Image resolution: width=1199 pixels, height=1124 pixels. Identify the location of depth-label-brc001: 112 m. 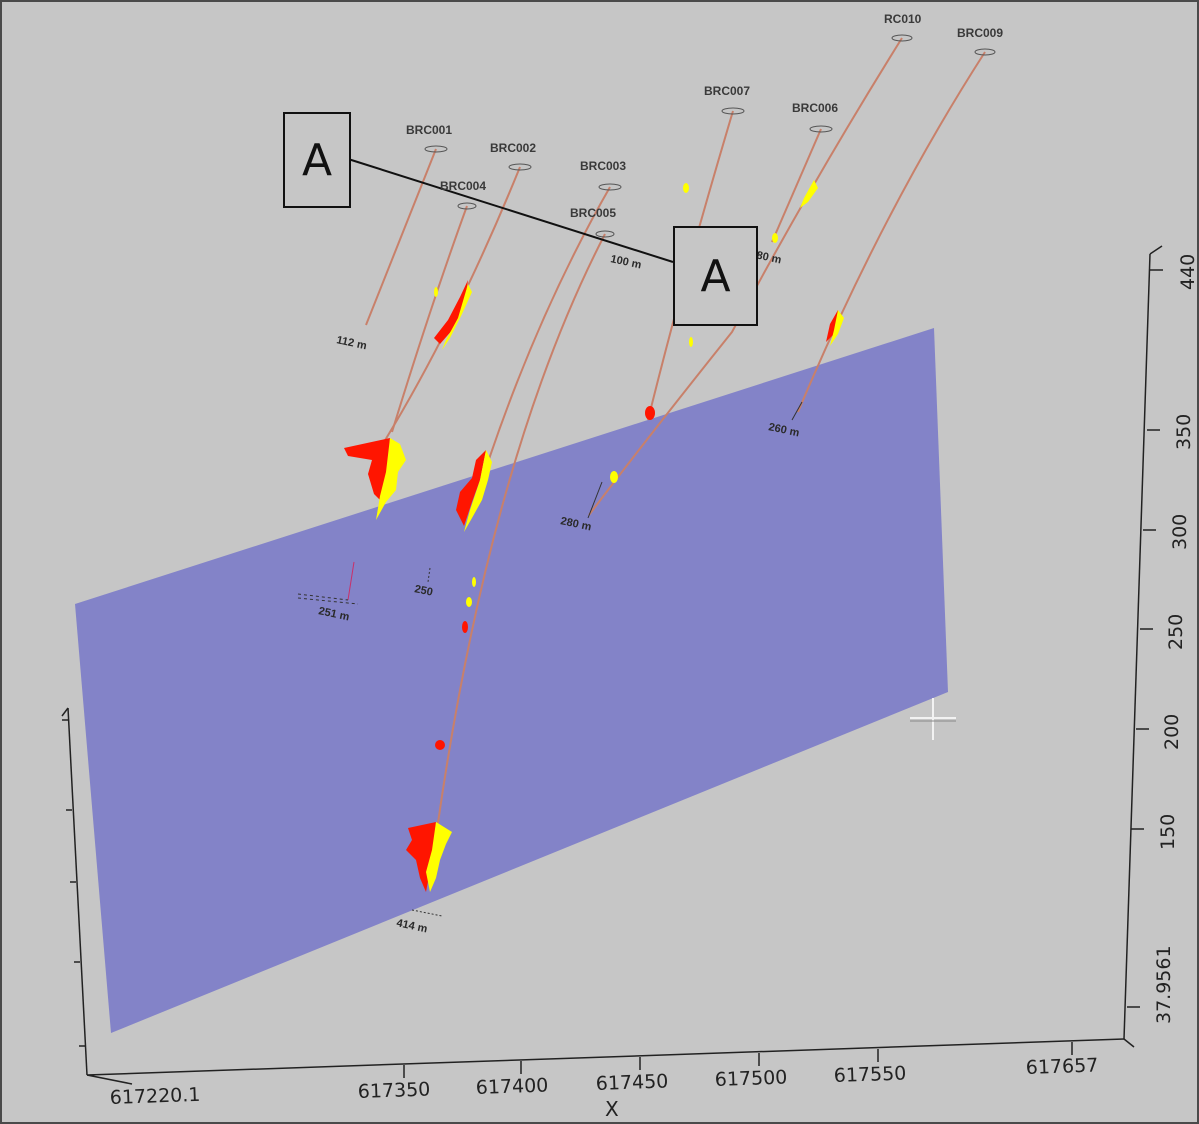
(351, 343).